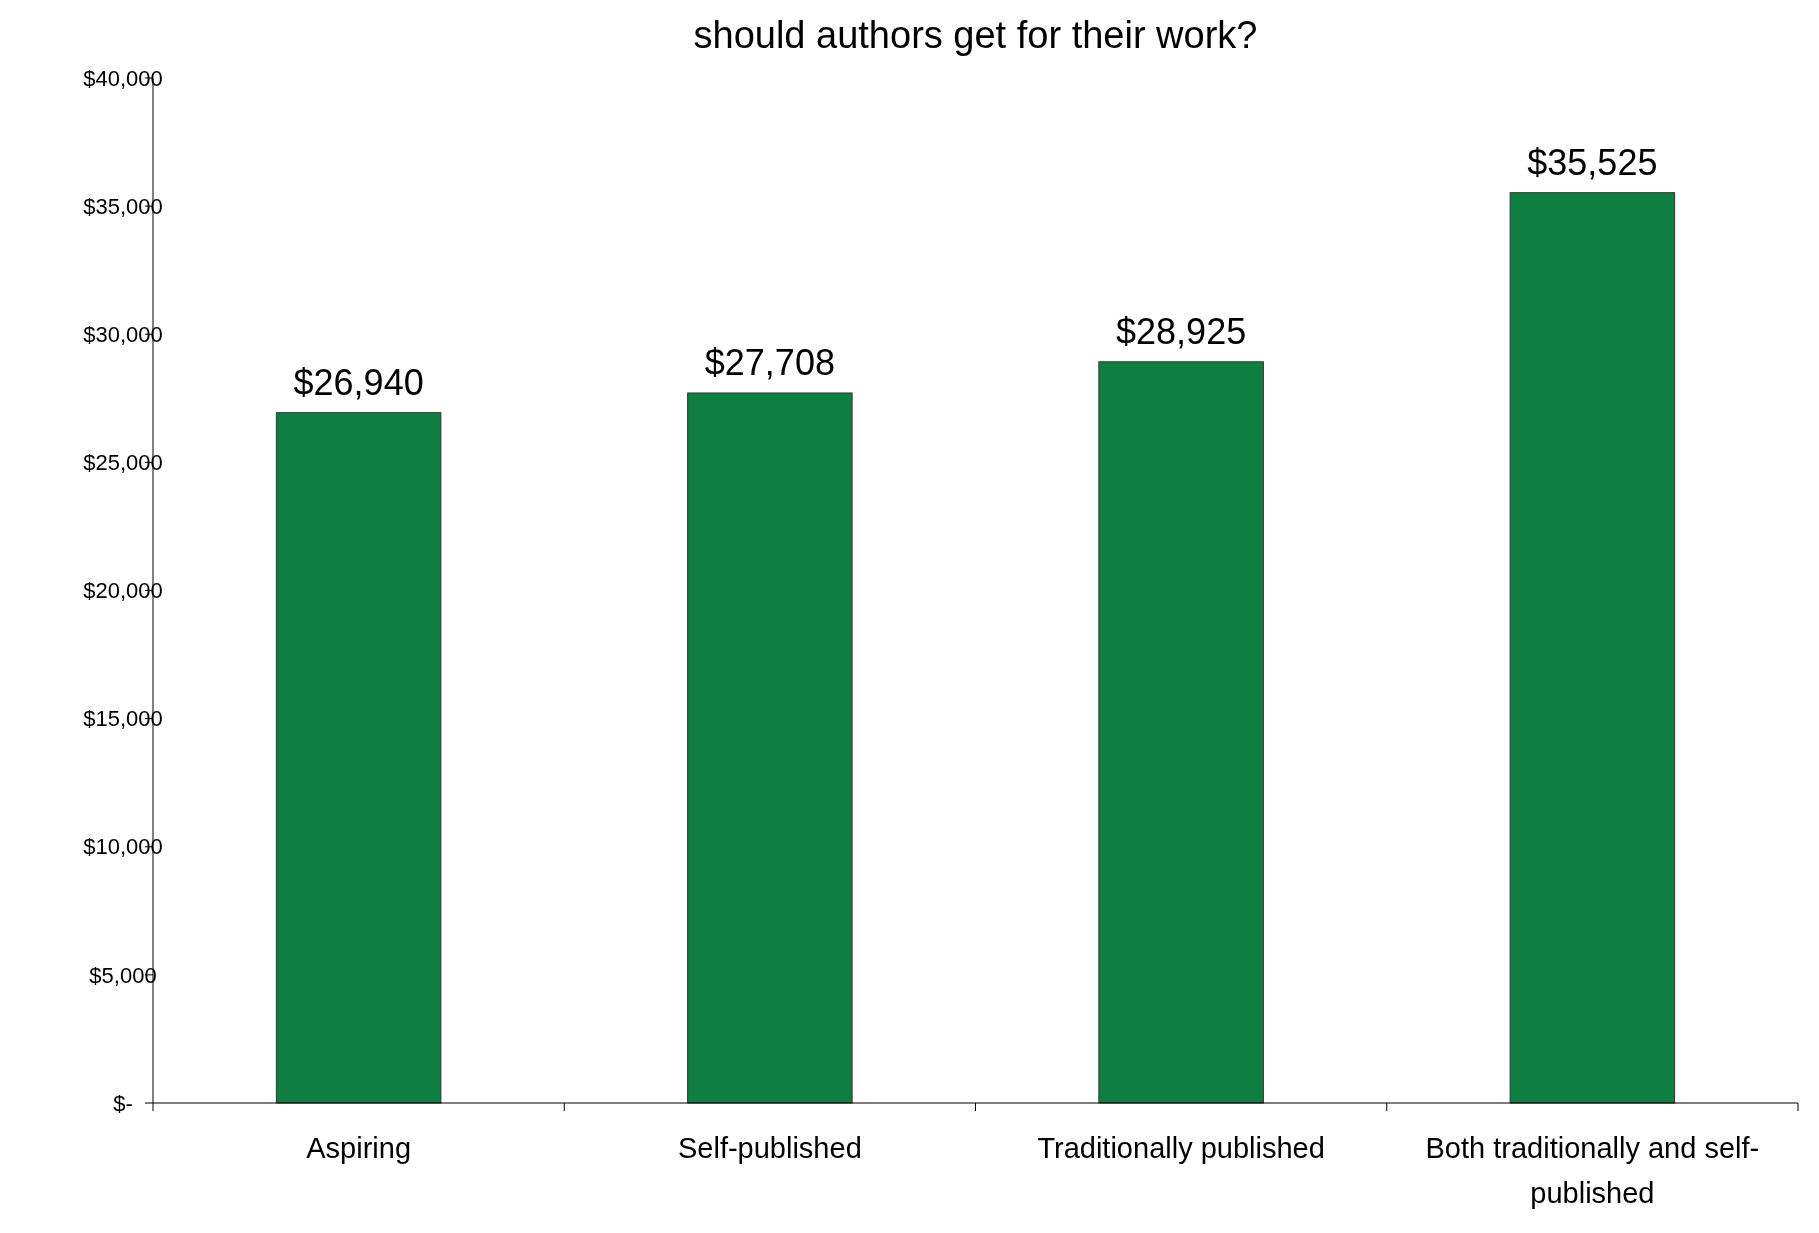  I want to click on data-label: $26,940, so click(358, 382).